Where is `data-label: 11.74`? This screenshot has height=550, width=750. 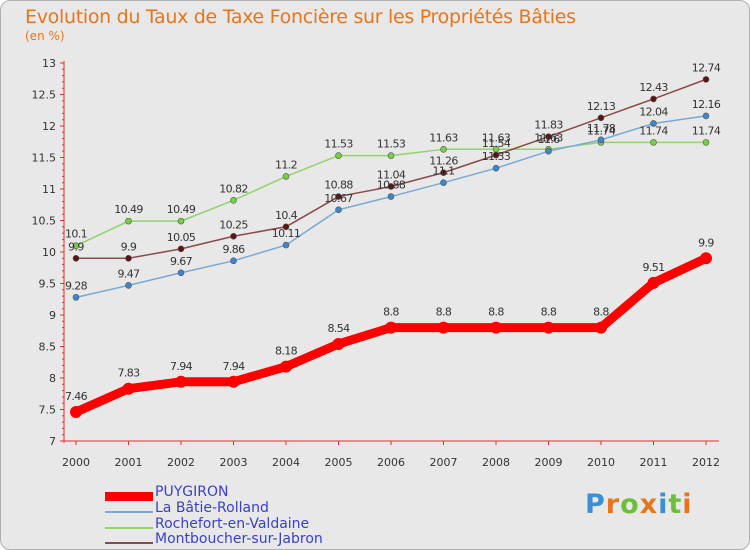
data-label: 11.74 is located at coordinates (706, 130).